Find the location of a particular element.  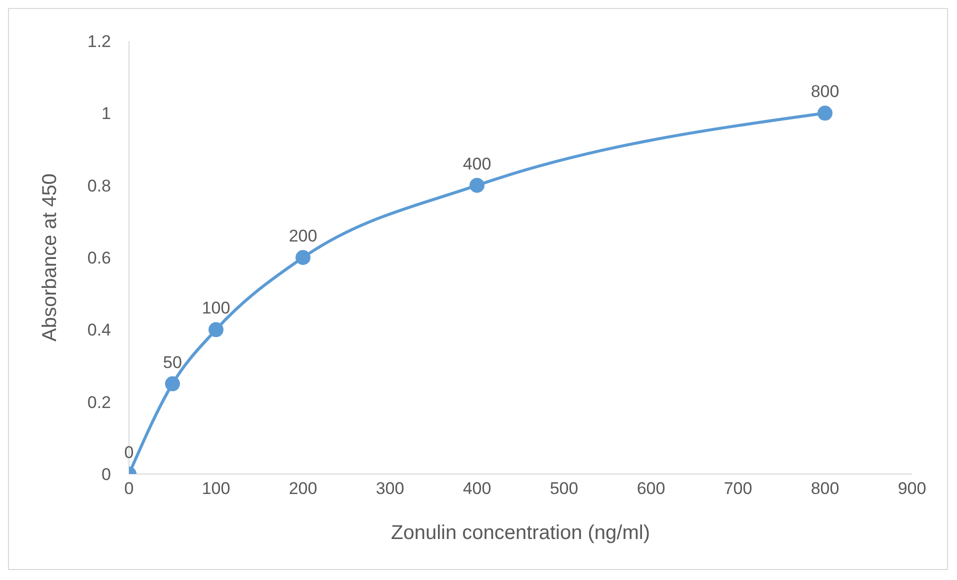

x-tick-label: 400 is located at coordinates (477, 488).